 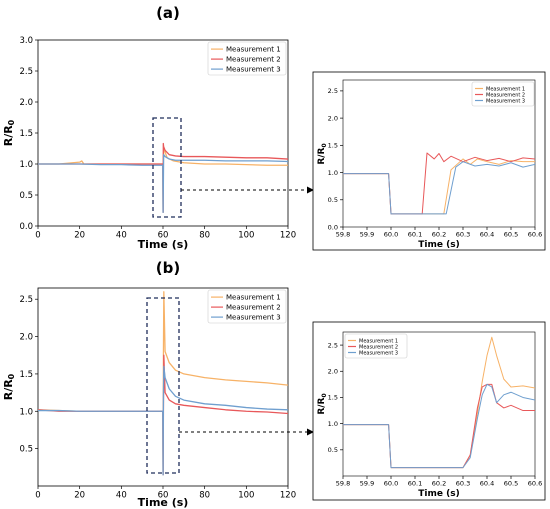 What do you see at coordinates (310, 432) in the screenshot?
I see `arrow-head-icon` at bounding box center [310, 432].